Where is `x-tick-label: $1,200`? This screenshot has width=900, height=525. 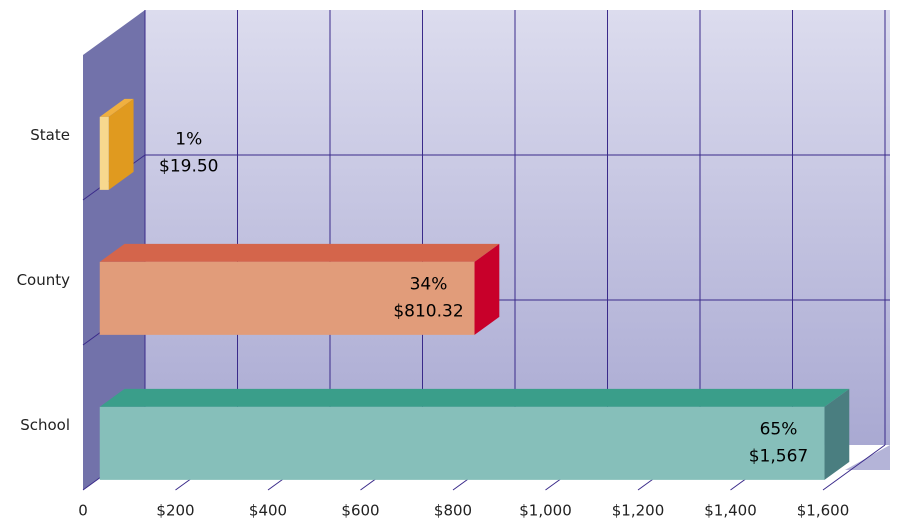 x-tick-label: $1,200 is located at coordinates (638, 511).